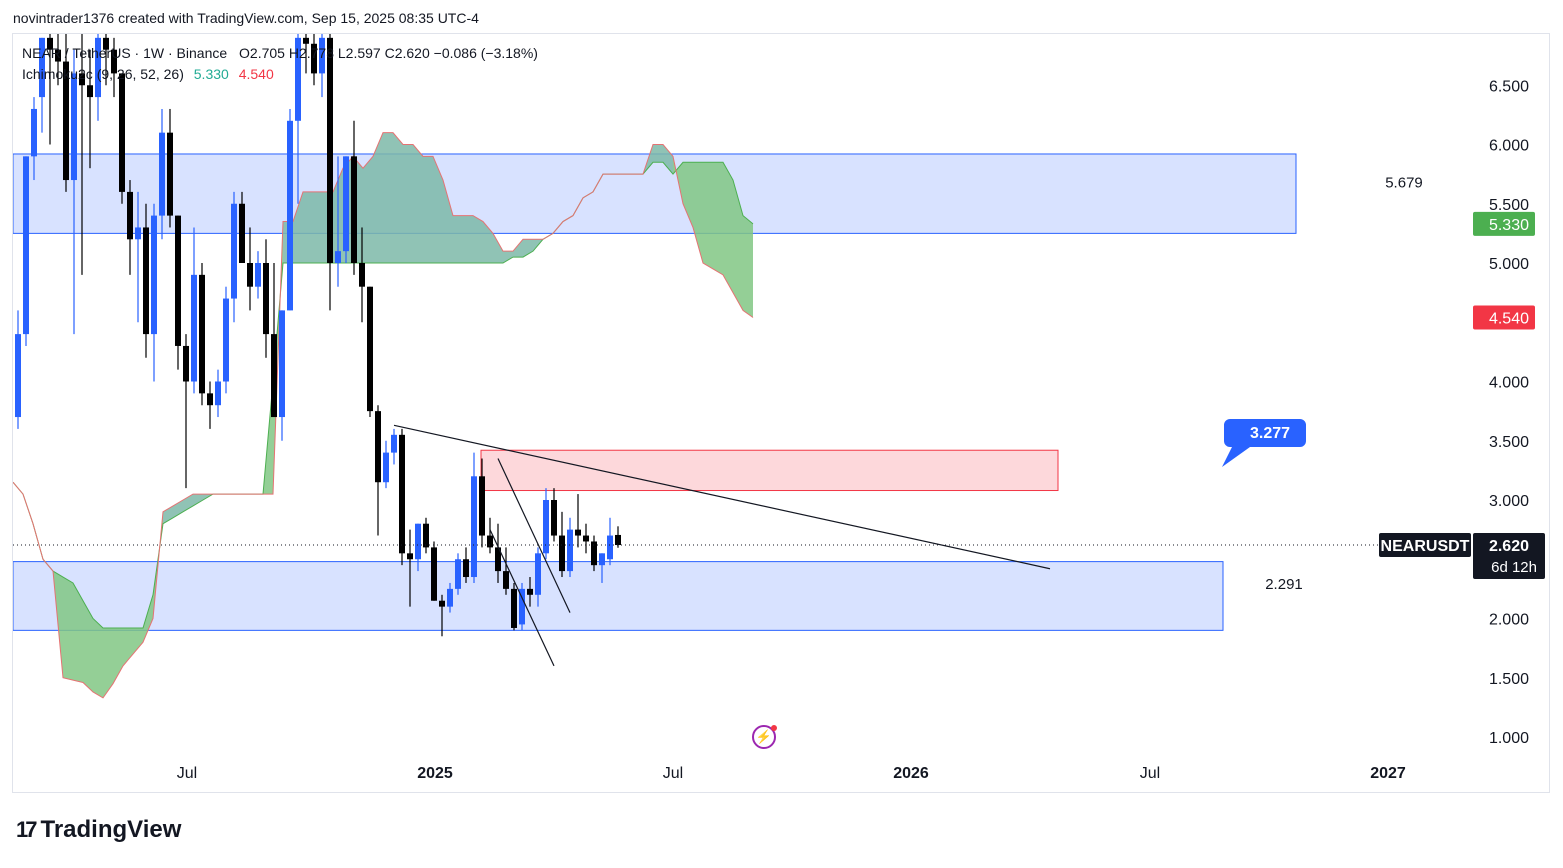  Describe the element at coordinates (769, 470) in the screenshot. I see `zone-resistance_red` at that location.